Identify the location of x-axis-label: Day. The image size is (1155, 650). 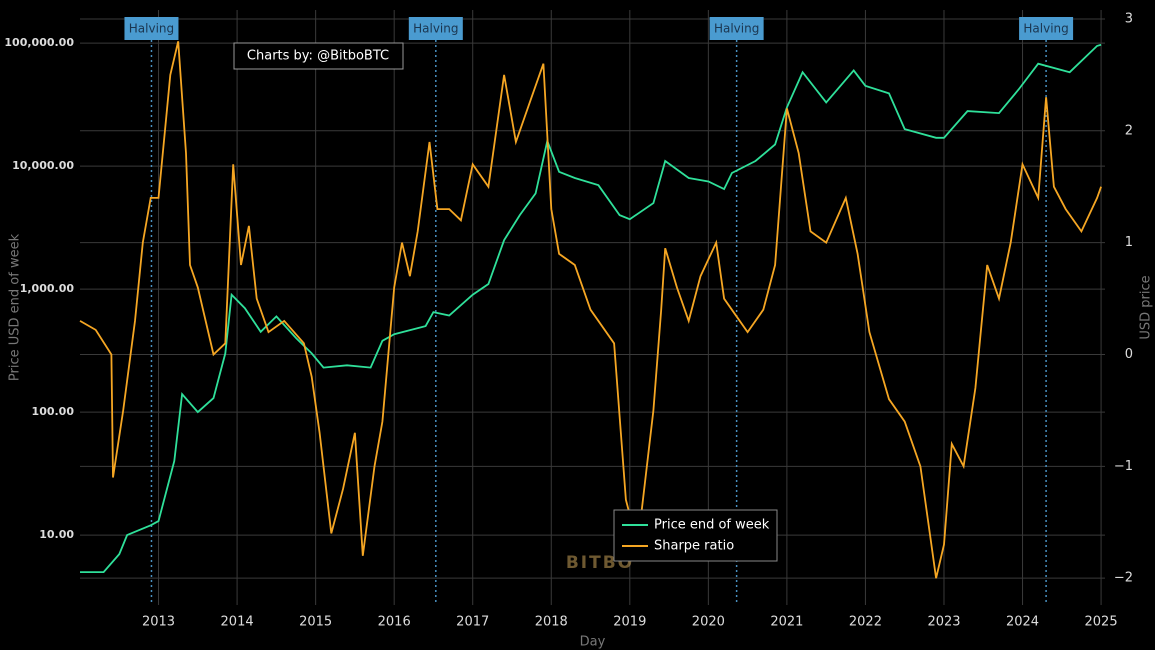
(593, 642).